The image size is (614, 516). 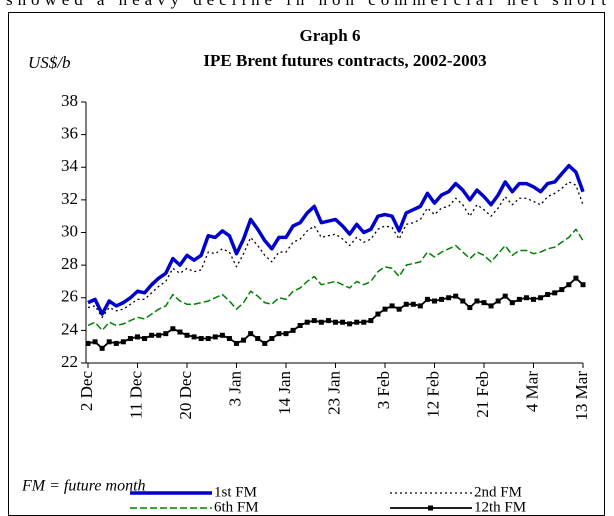 What do you see at coordinates (482, 394) in the screenshot?
I see `x-tick-label: 21 Feb` at bounding box center [482, 394].